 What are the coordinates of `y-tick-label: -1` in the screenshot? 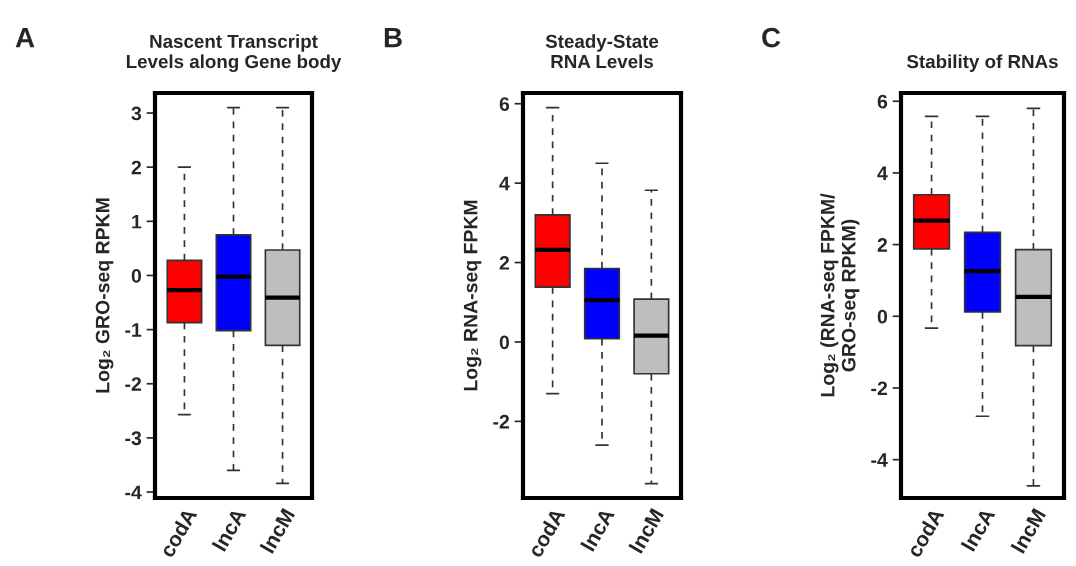 It's located at (133, 330).